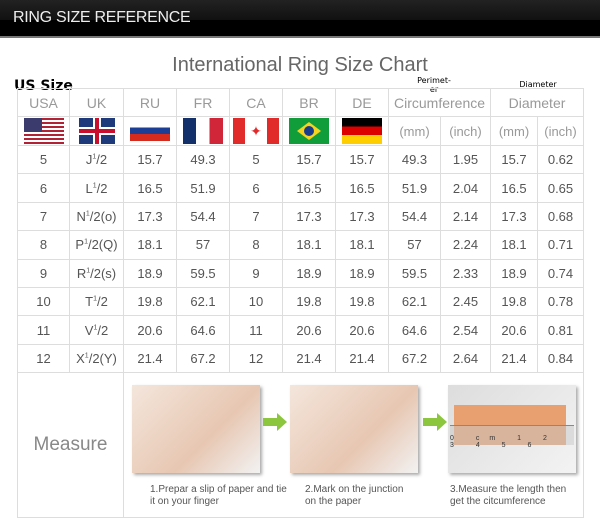 This screenshot has height=524, width=600. What do you see at coordinates (514, 188) in the screenshot?
I see `cell-d-mm: 16.5` at bounding box center [514, 188].